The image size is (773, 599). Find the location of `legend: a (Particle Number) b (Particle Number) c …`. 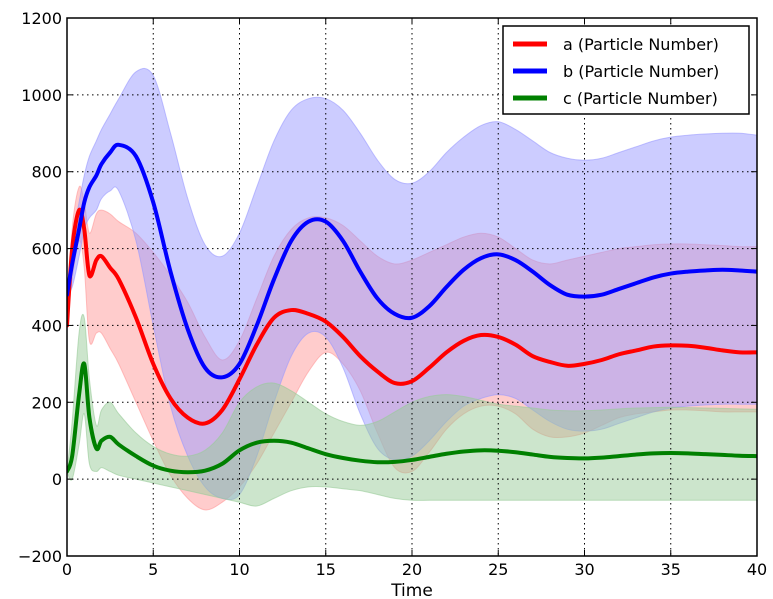

legend: a (Particle Number) b (Particle Number) c … is located at coordinates (626, 70).